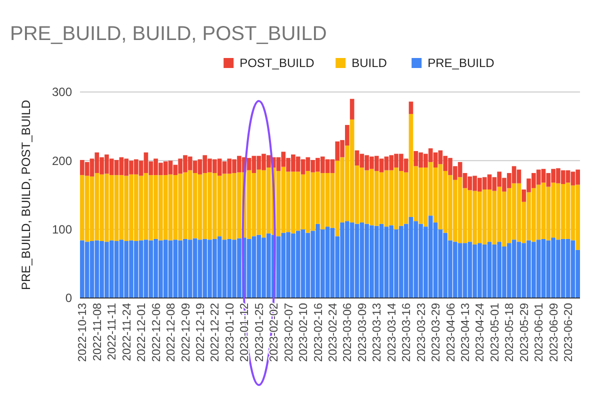 The width and height of the screenshot is (600, 399). I want to click on x-tick-label: 2023-02-02, so click(274, 332).